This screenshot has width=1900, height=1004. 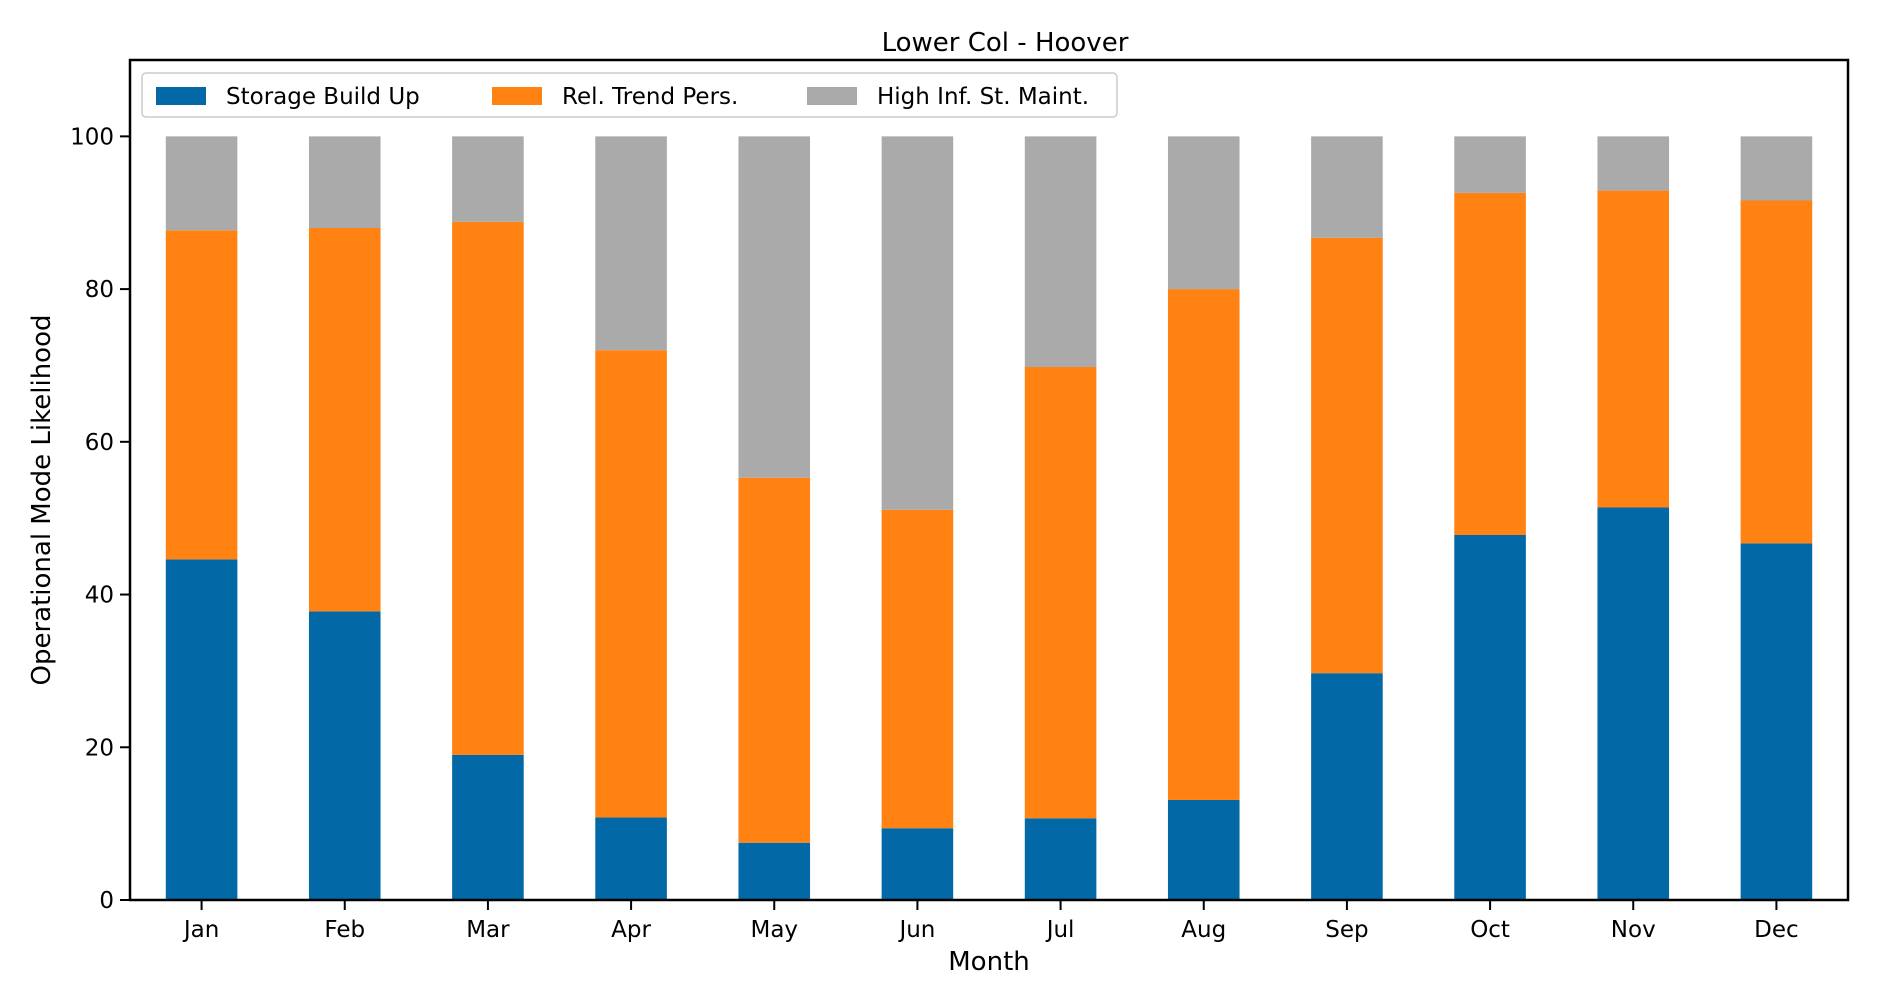 I want to click on legend-swatch-storage-build-up, so click(x=181, y=96).